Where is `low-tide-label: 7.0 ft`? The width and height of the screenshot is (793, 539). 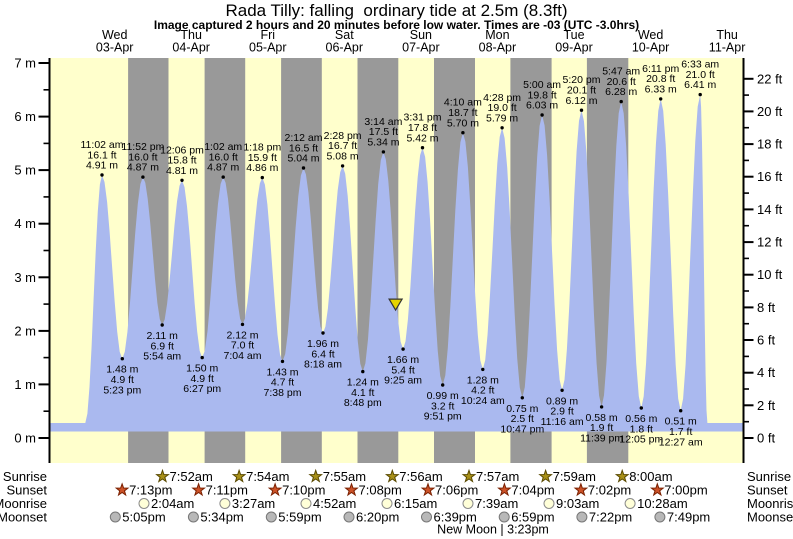 low-tide-label: 7.0 ft is located at coordinates (242, 346).